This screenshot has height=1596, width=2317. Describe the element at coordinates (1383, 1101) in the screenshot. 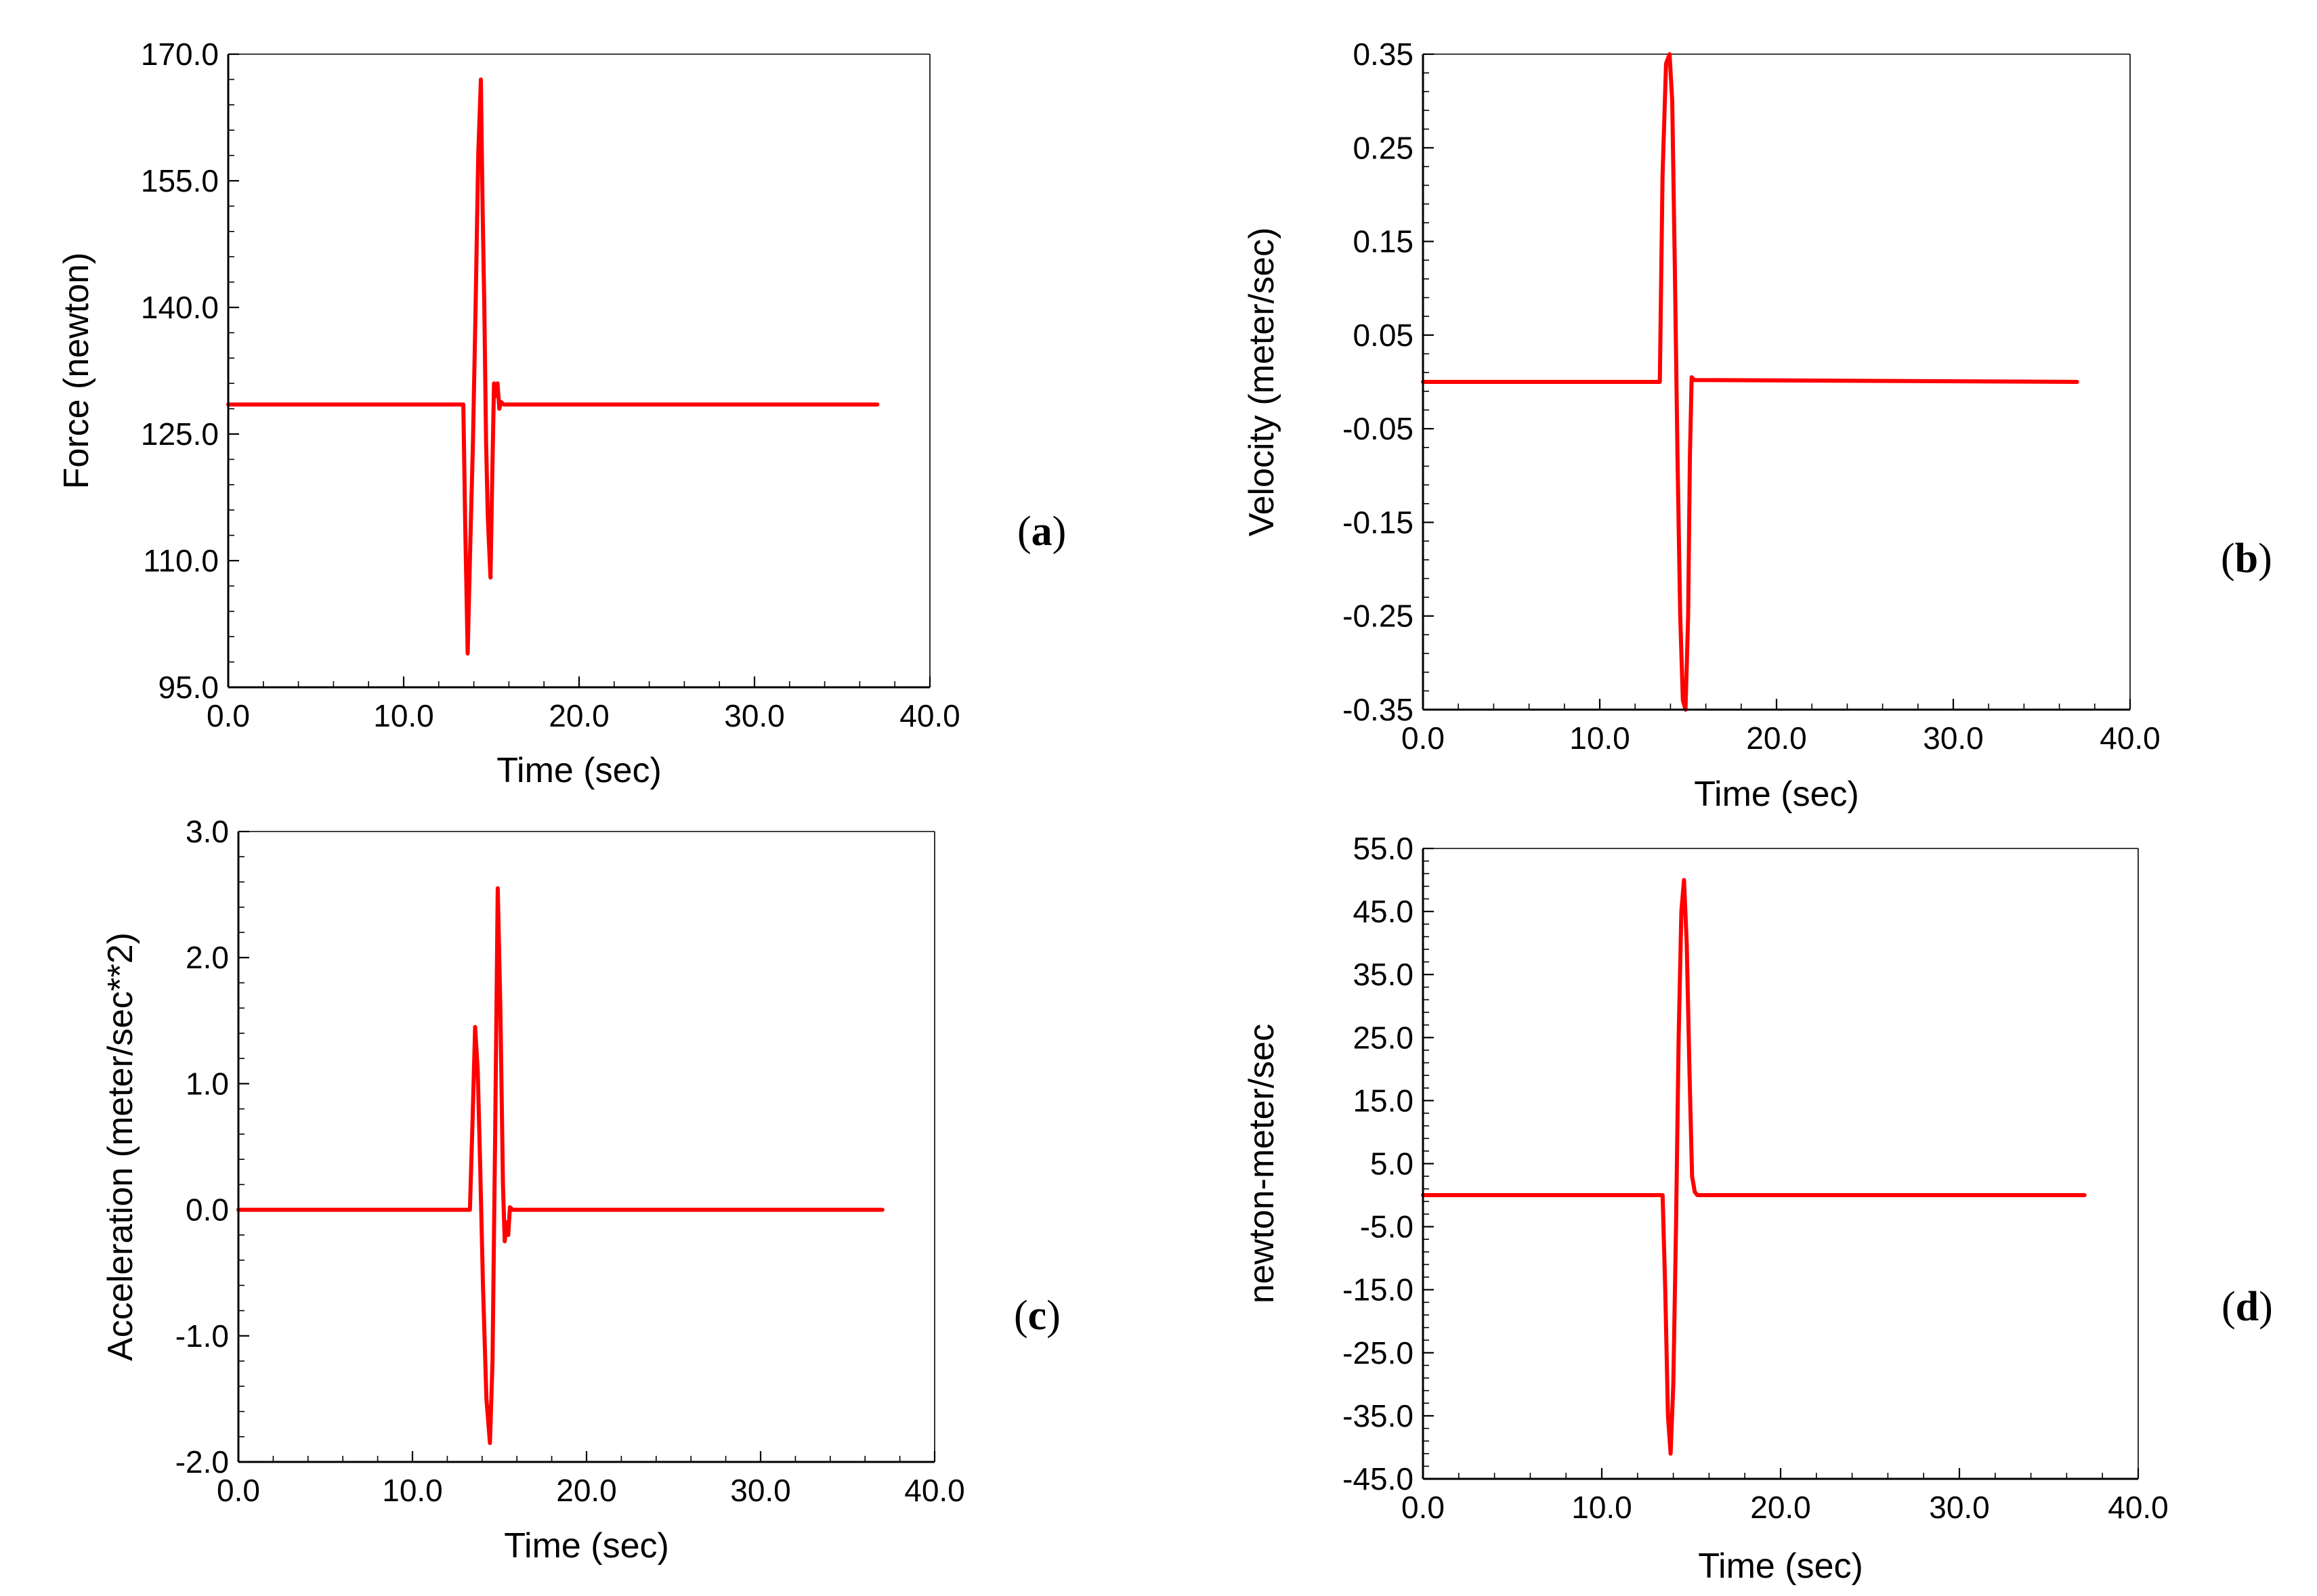

I see `y-tick-label: 15.0` at that location.